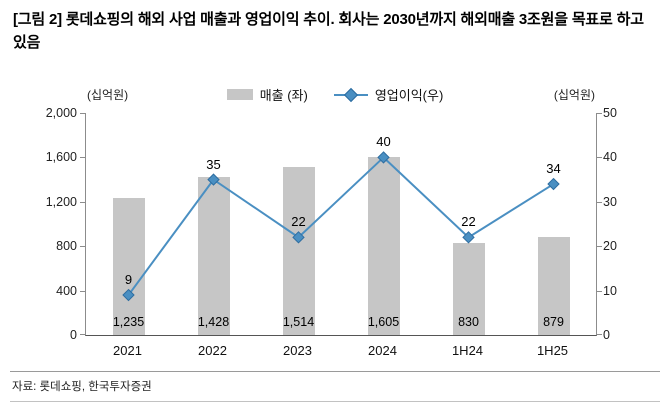 The image size is (670, 412). What do you see at coordinates (335, 401) in the screenshot?
I see `divider-bottom` at bounding box center [335, 401].